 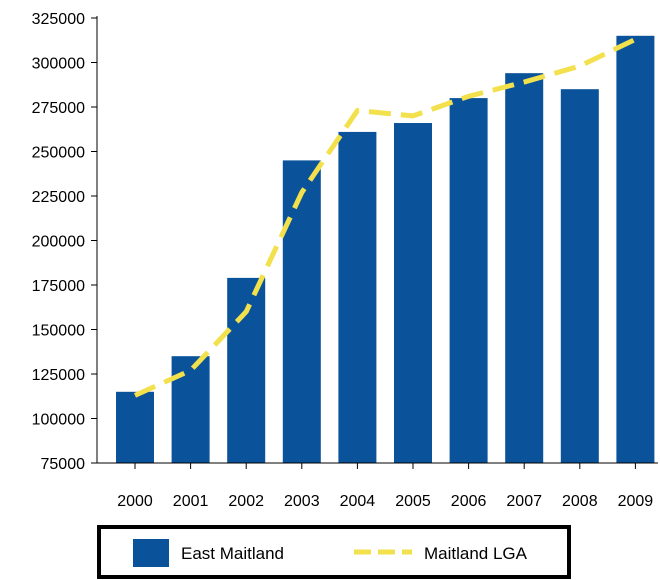 What do you see at coordinates (58, 375) in the screenshot?
I see `y-tick-label: 125000` at bounding box center [58, 375].